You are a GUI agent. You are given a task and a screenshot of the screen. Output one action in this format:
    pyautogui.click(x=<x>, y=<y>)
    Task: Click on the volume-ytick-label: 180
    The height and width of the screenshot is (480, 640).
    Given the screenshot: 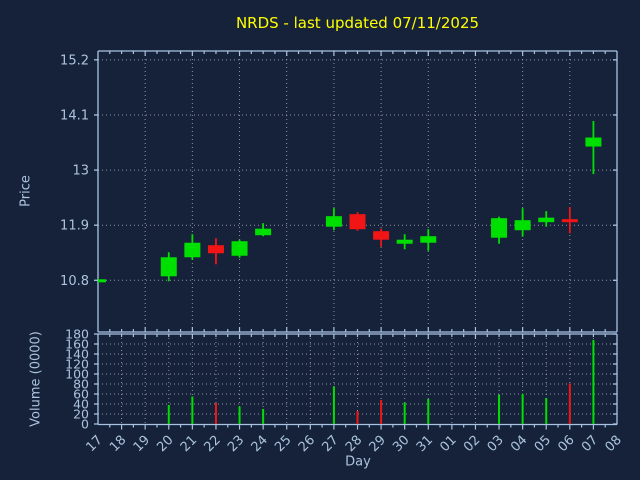 What is the action you would take?
    pyautogui.click(x=77, y=334)
    